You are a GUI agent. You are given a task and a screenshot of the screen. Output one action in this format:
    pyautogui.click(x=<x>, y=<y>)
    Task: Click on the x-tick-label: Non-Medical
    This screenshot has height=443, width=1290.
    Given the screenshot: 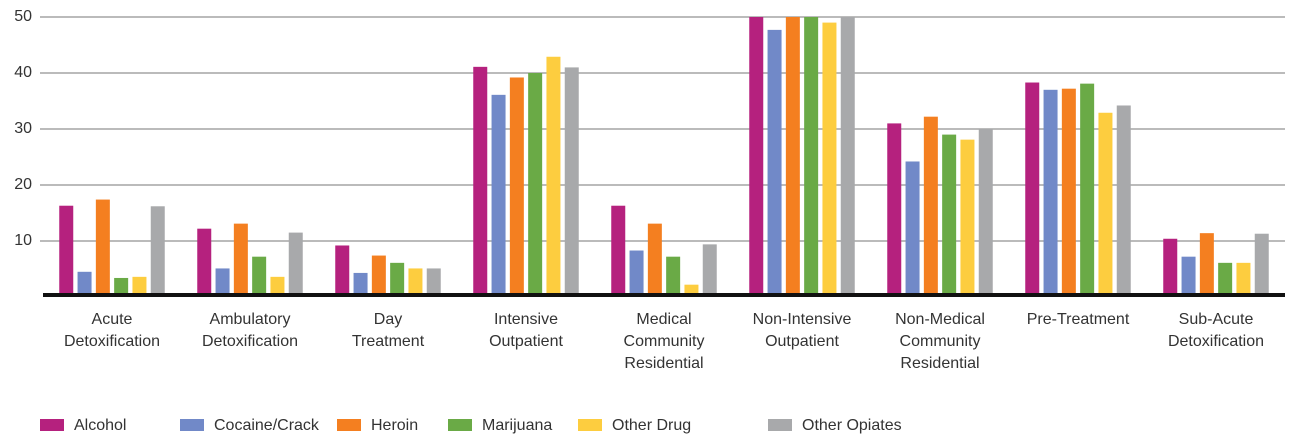 What is the action you would take?
    pyautogui.click(x=940, y=319)
    